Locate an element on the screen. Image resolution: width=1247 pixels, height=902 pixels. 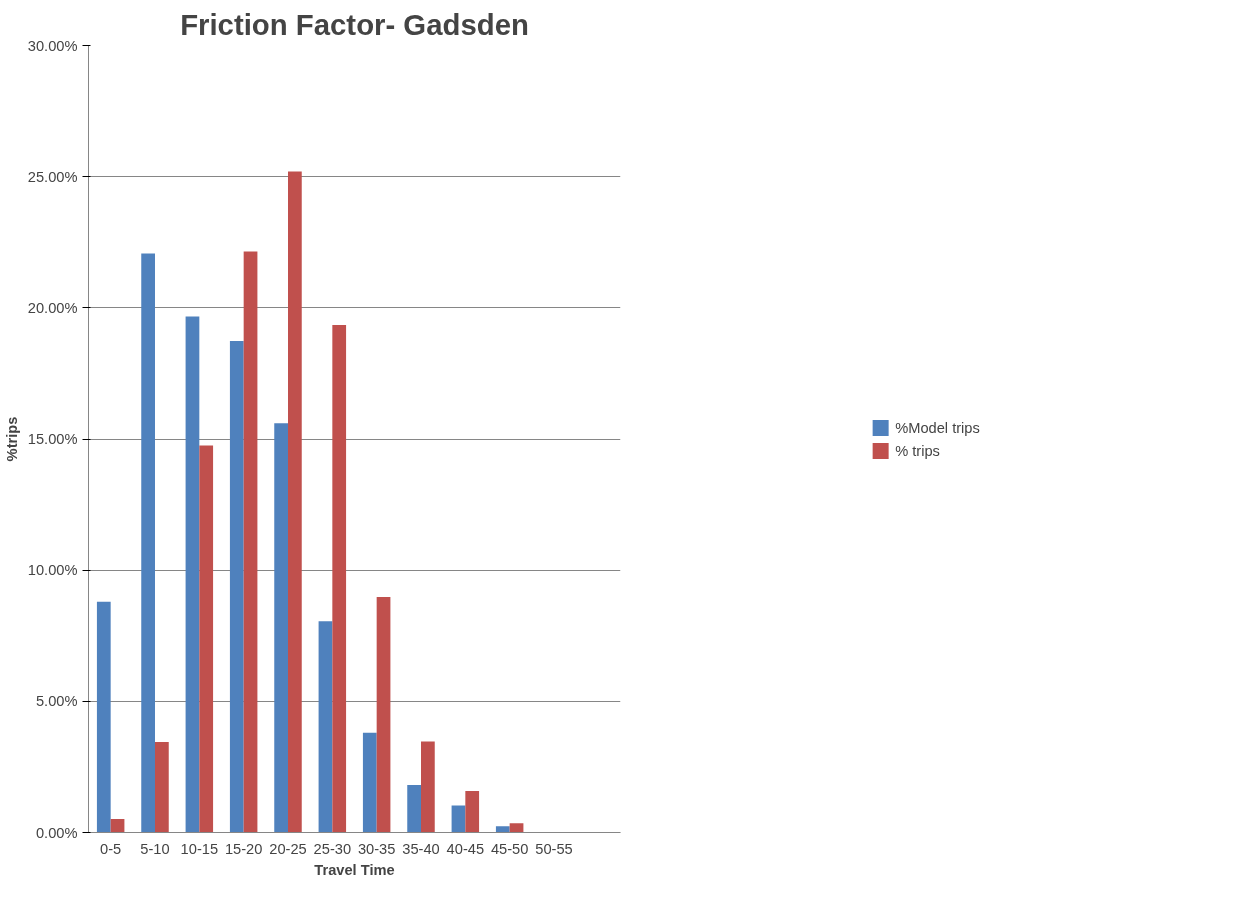
y-tick-label: 10.00% is located at coordinates (52, 570).